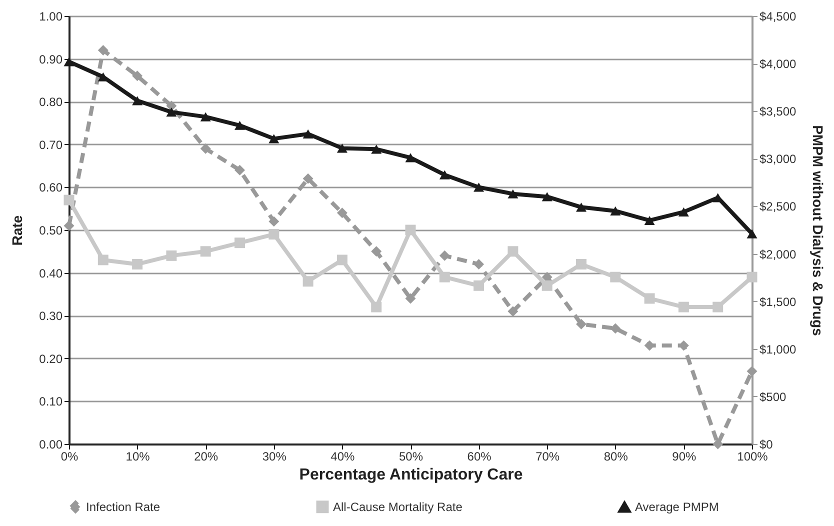  What do you see at coordinates (778, 254) in the screenshot?
I see `y2-tick-label: $2,000` at bounding box center [778, 254].